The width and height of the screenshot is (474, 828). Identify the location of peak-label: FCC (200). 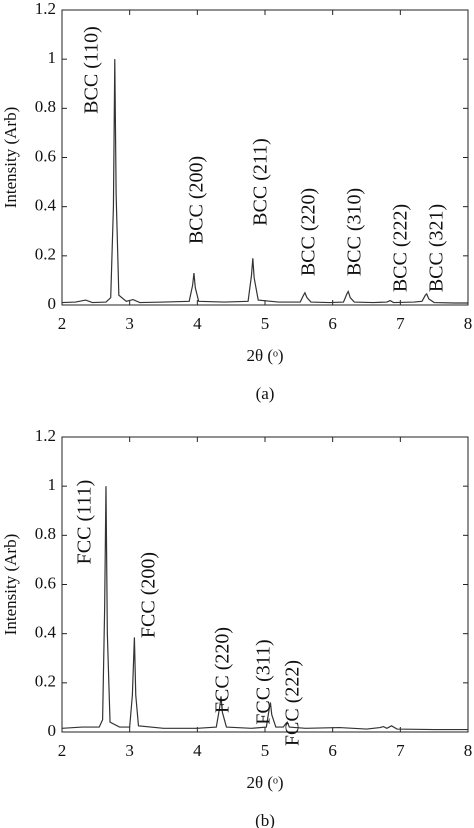
(149, 595).